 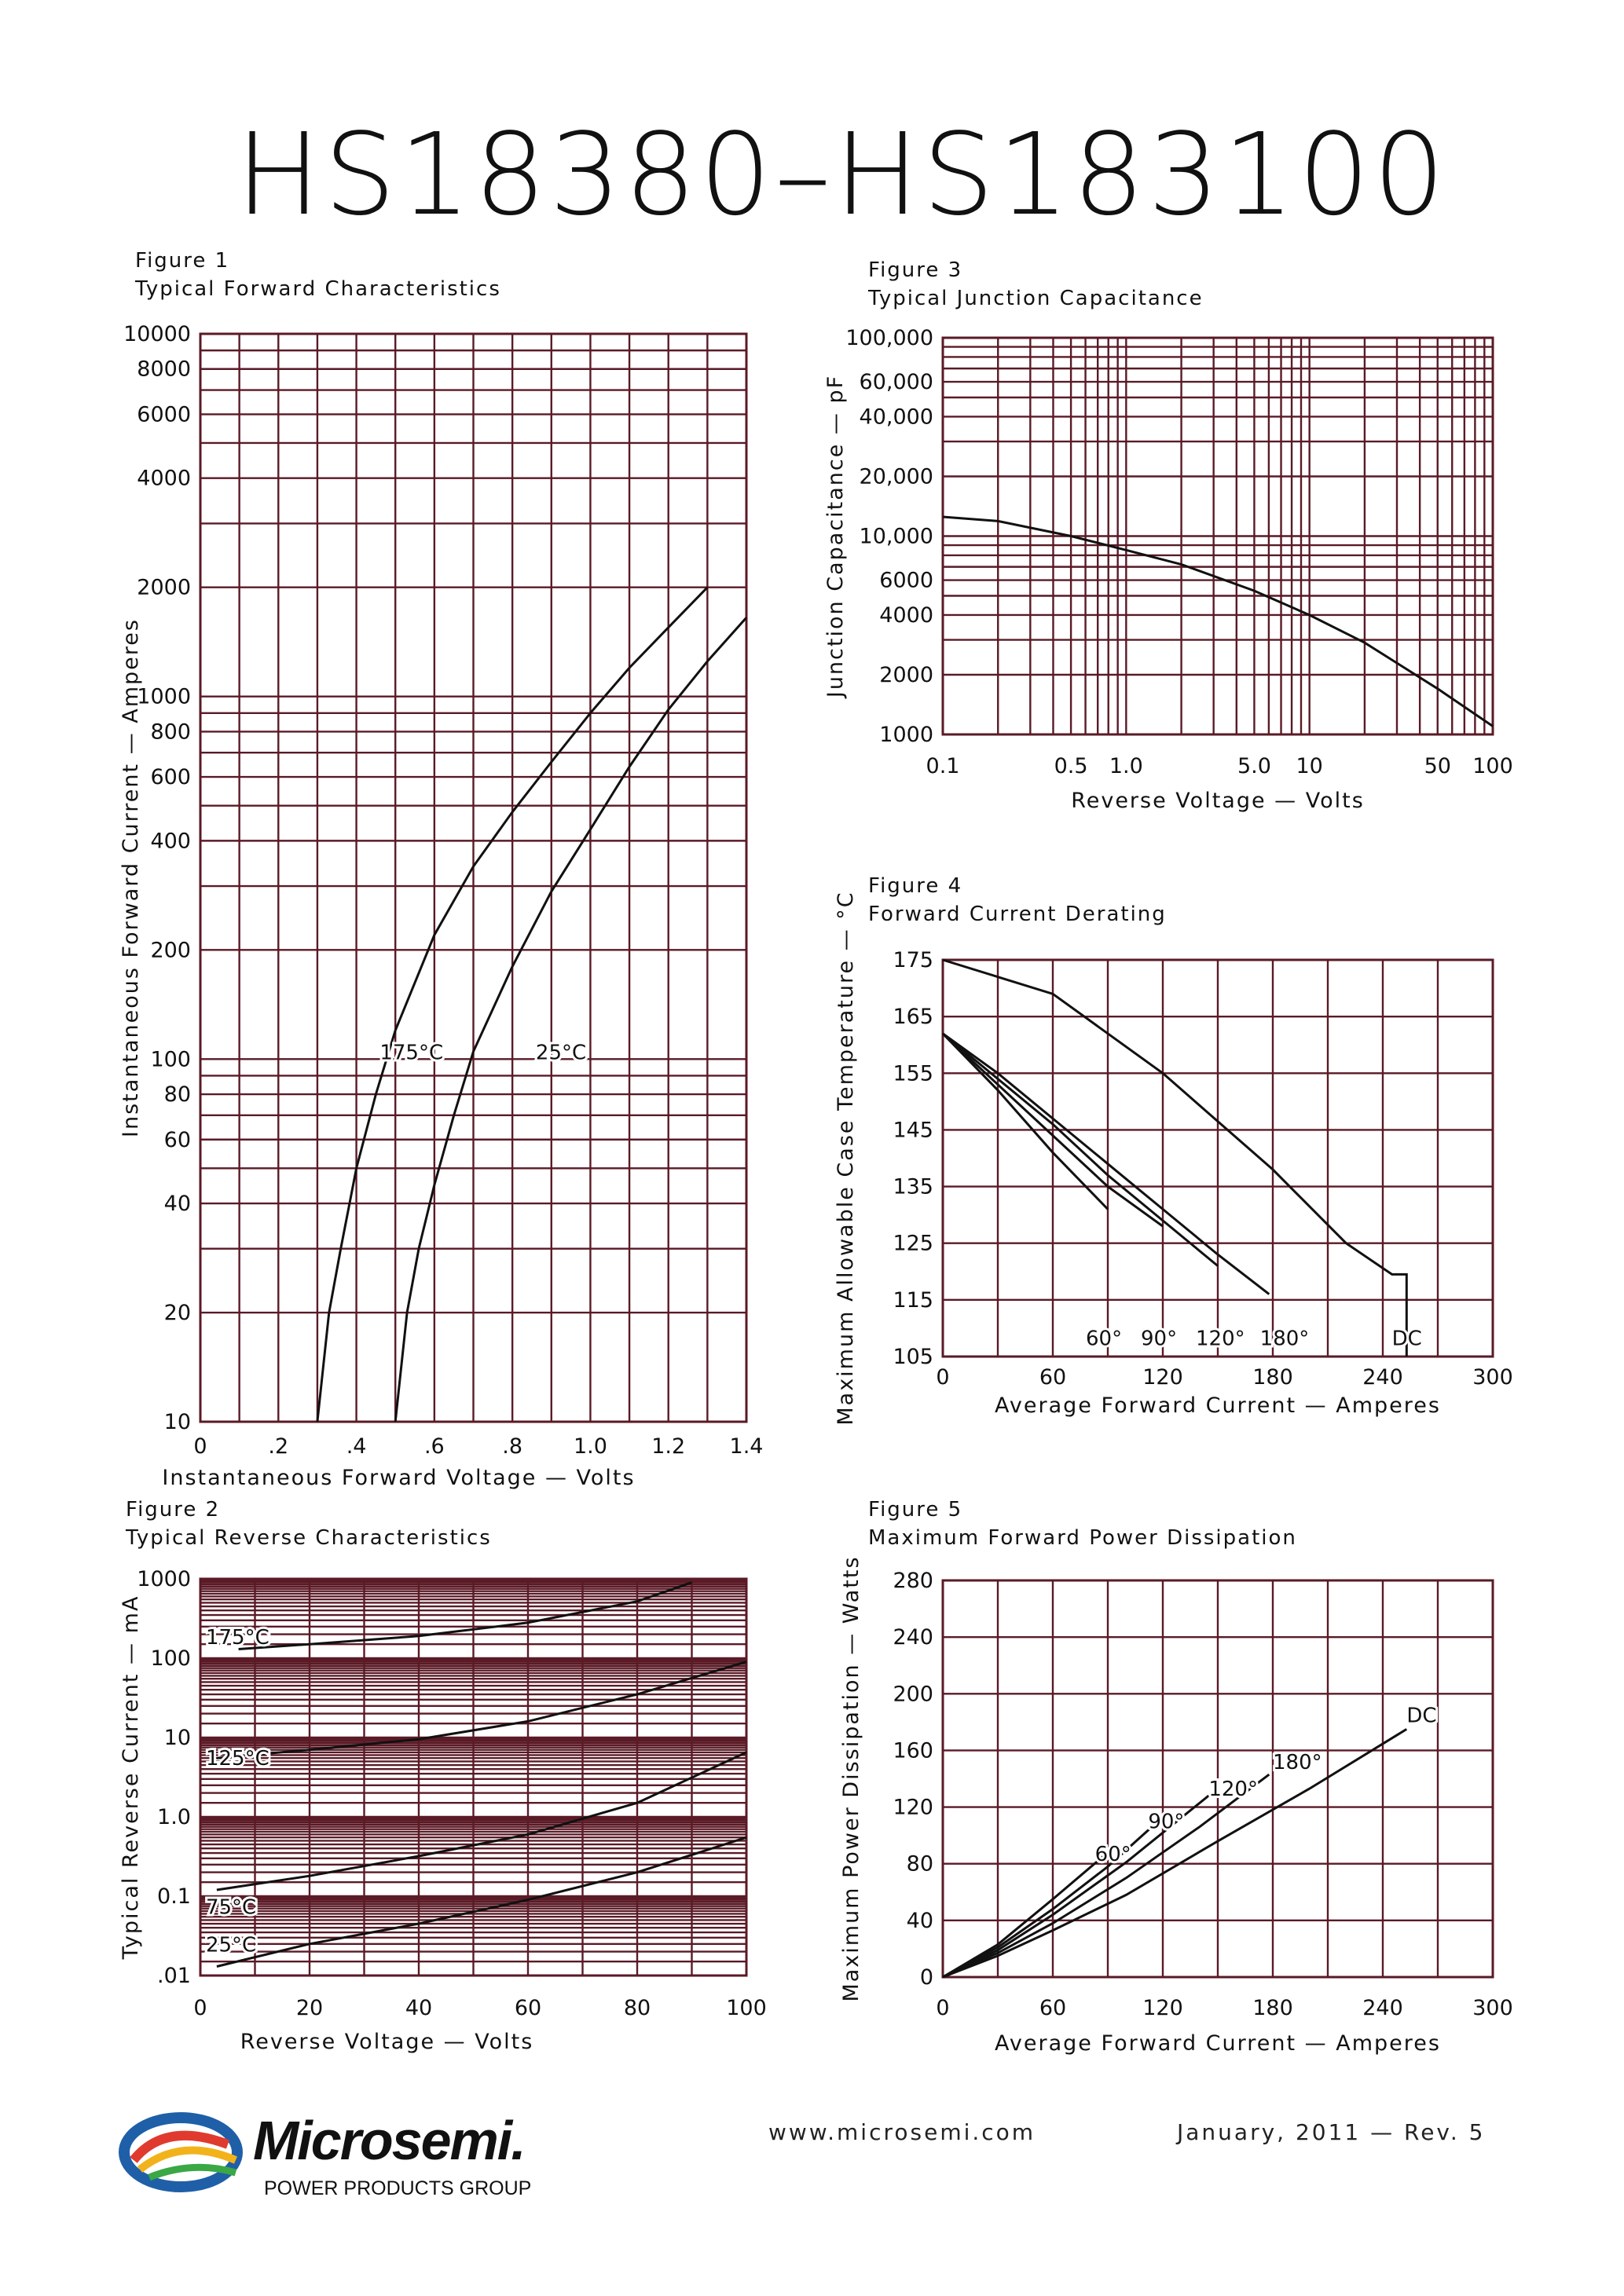 I want to click on fig3-figure-label: Figure 3, so click(x=915, y=270).